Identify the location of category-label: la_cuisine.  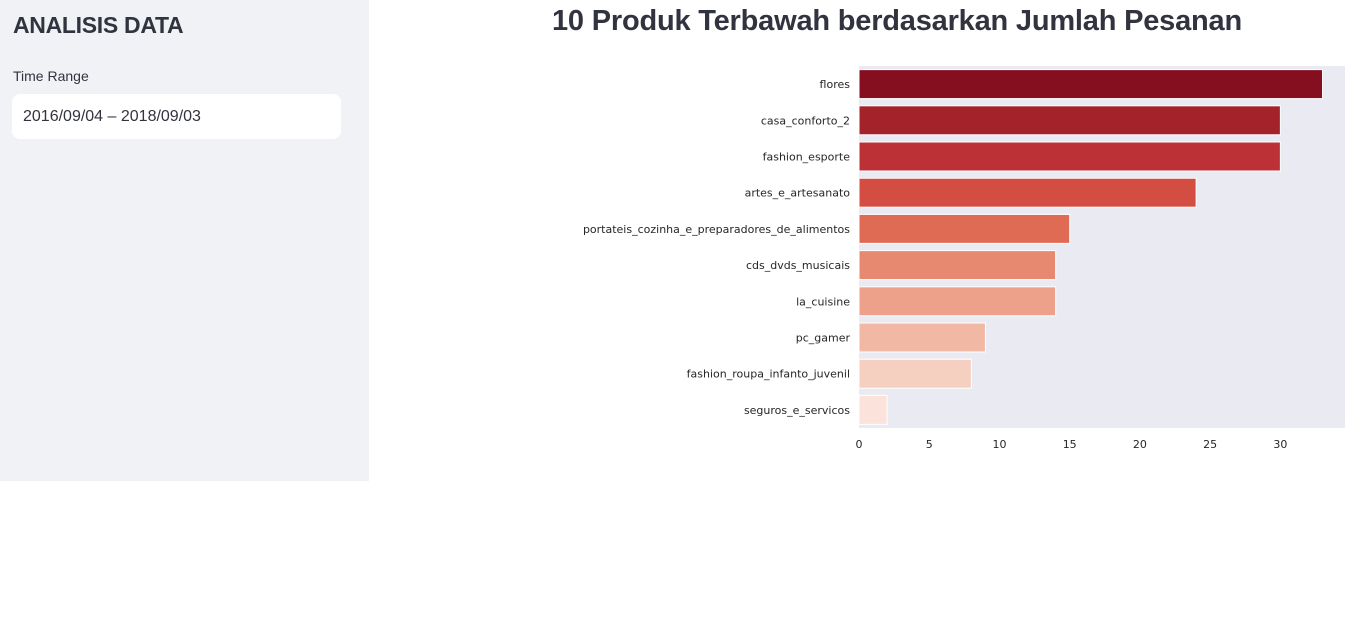
(823, 301).